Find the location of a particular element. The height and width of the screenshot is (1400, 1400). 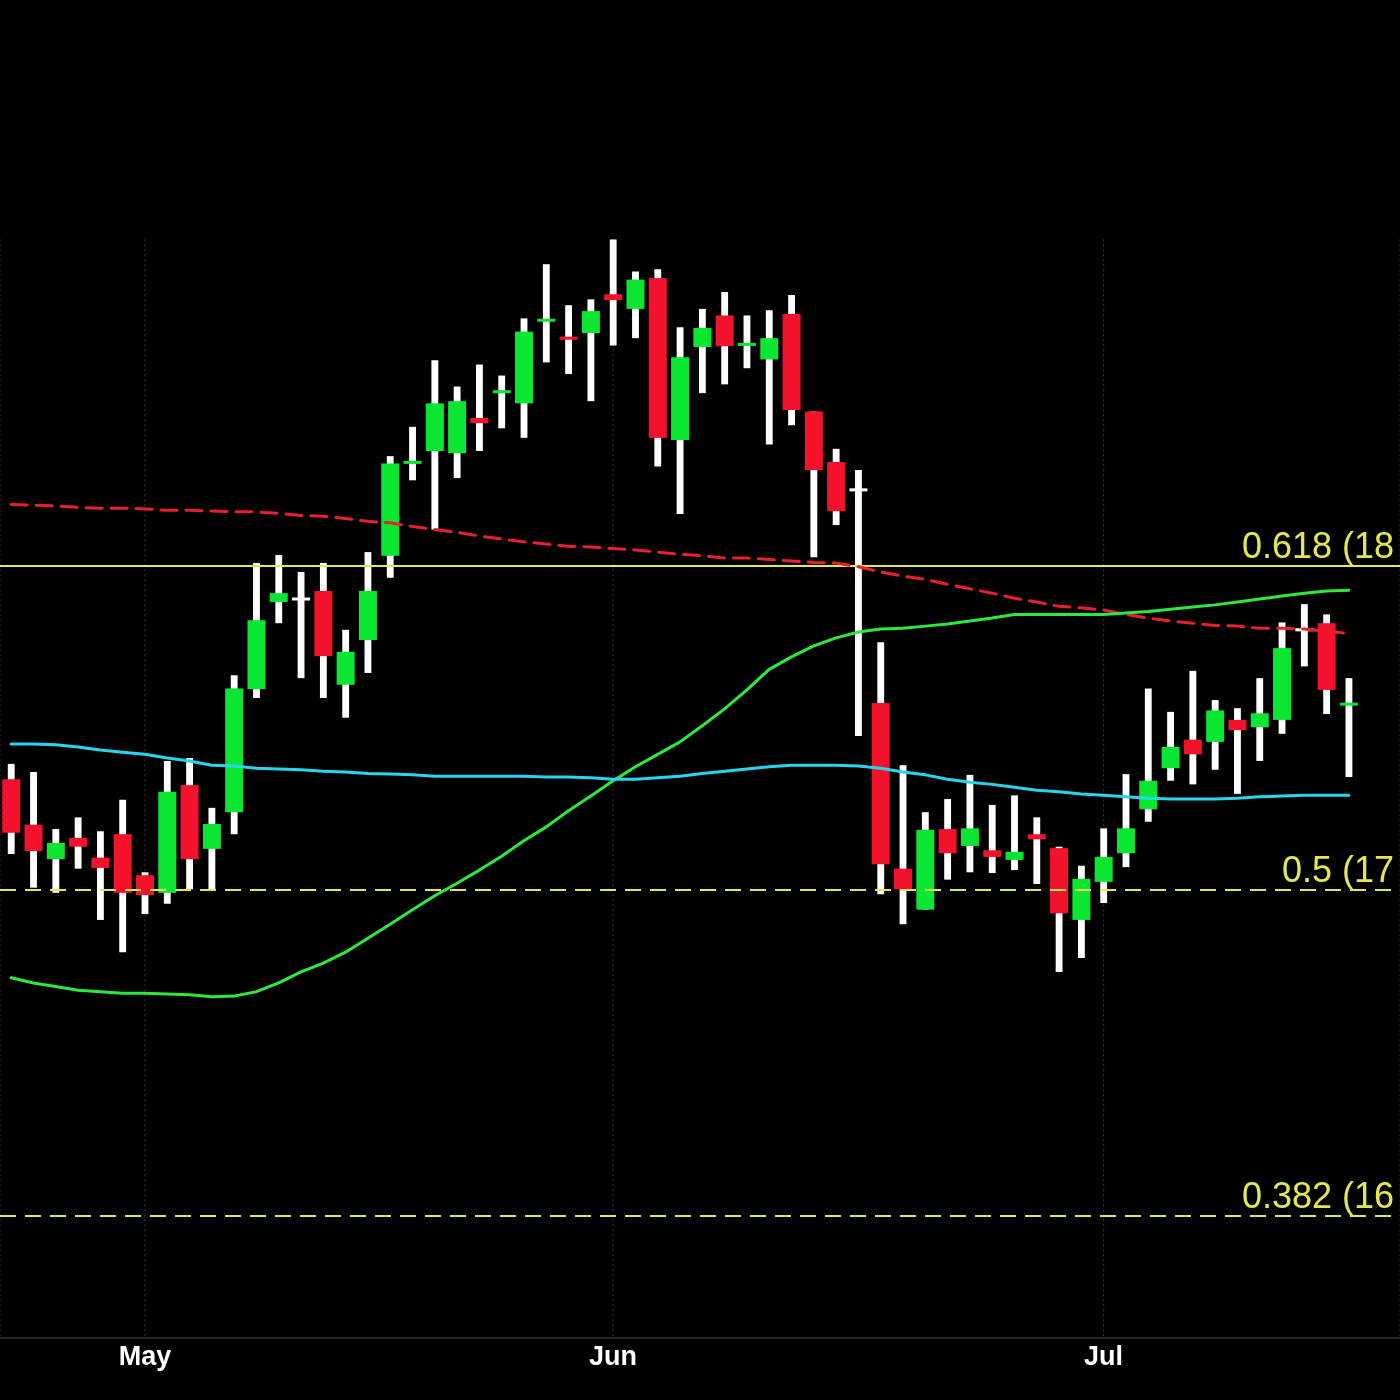

x-tick-label: May is located at coordinates (145, 1356).